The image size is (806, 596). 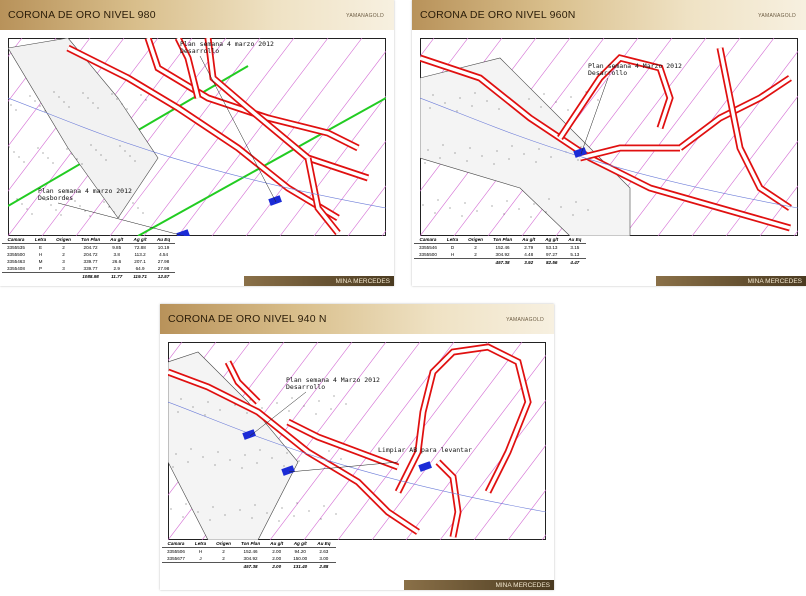 What do you see at coordinates (197, 15) in the screenshot?
I see `slide-header: CORONA DE ORO NIVEL 980 YAMANAGOLD` at bounding box center [197, 15].